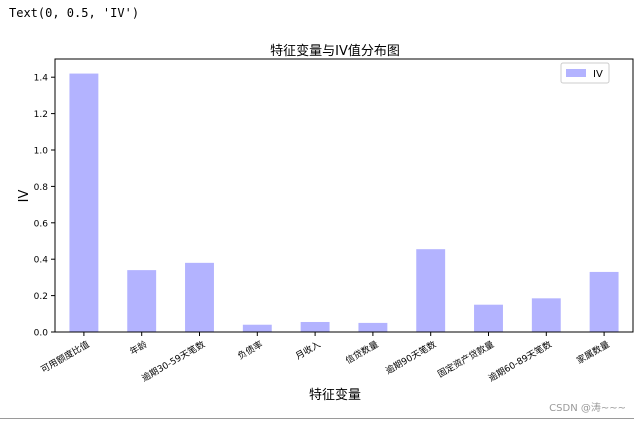 The width and height of the screenshot is (634, 421). I want to click on y-tick-label: 0.8, so click(41, 188).